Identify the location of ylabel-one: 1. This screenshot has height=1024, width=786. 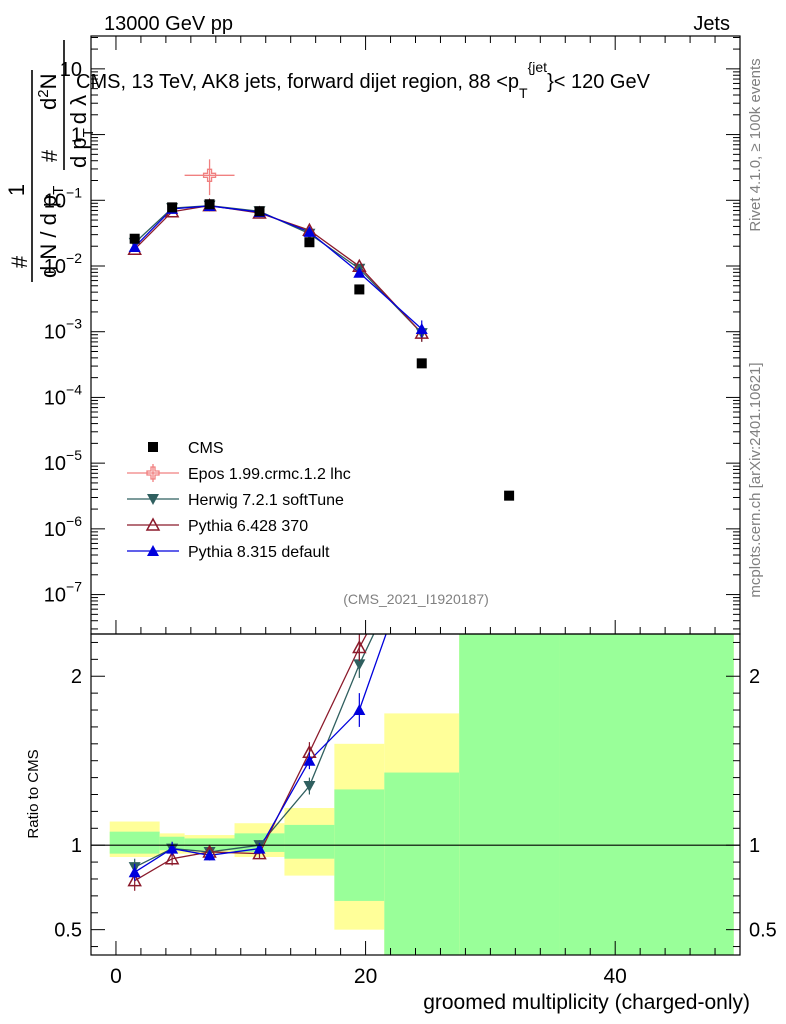
(16, 190).